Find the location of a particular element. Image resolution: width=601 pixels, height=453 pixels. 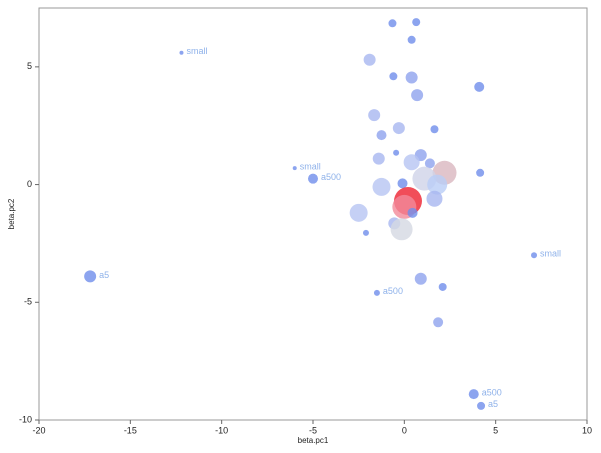

x-tick-label: -10 is located at coordinates (221, 430).